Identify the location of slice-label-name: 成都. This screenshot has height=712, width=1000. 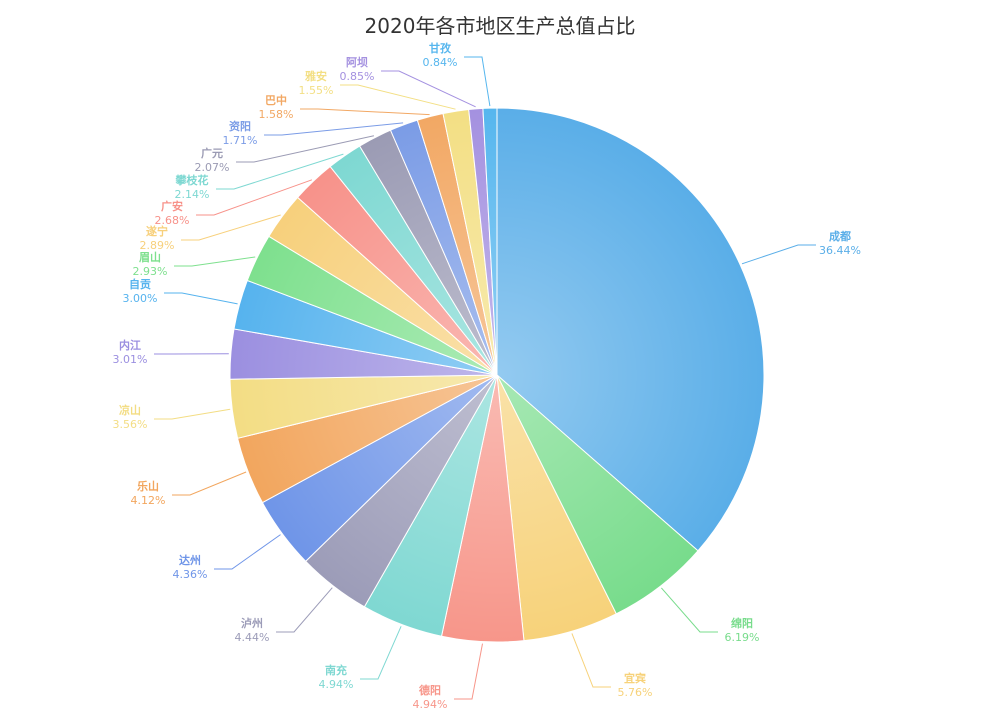
(840, 236).